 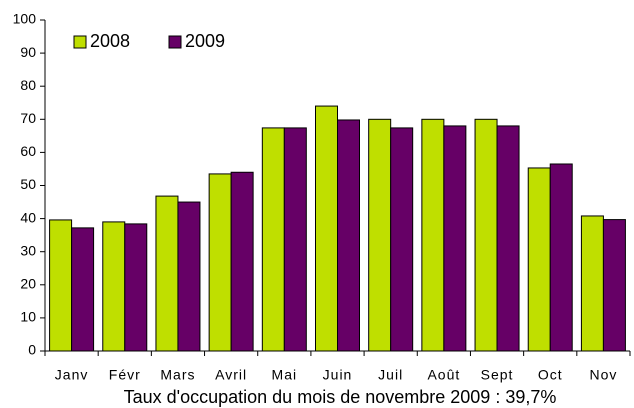 What do you see at coordinates (443, 375) in the screenshot?
I see `x-tick-label: Août` at bounding box center [443, 375].